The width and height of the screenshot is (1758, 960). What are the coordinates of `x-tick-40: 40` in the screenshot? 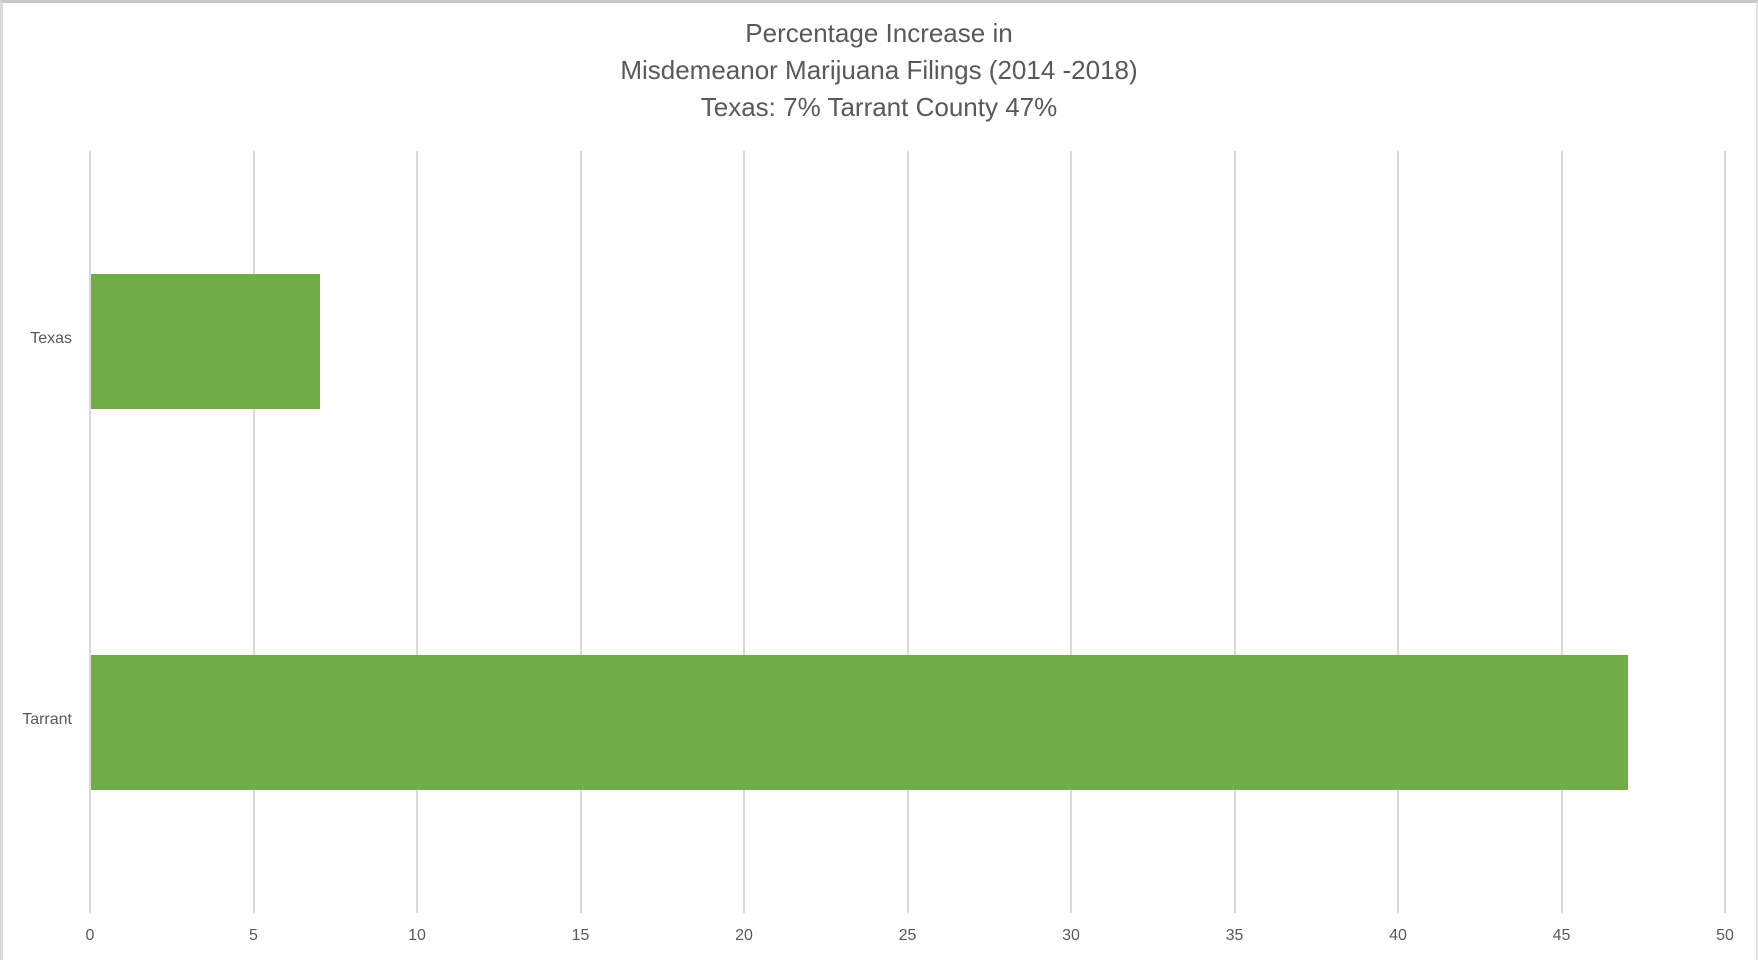 It's located at (1398, 935).